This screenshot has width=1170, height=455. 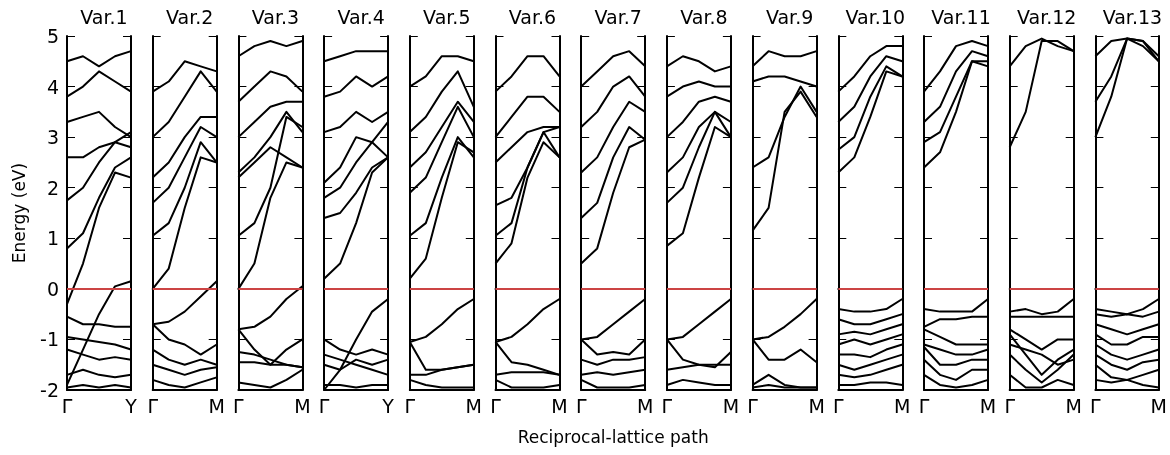 What do you see at coordinates (49, 339) in the screenshot?
I see `y-tick-label: -1` at bounding box center [49, 339].